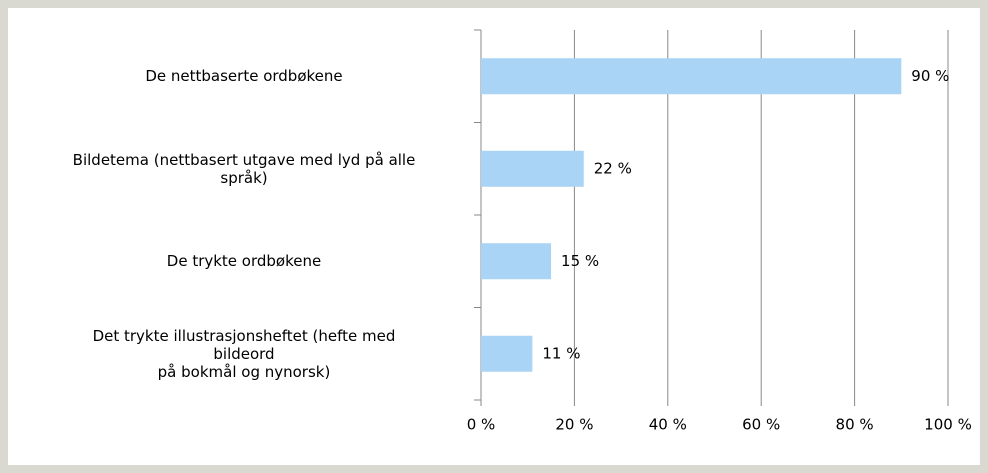 This screenshot has width=988, height=473. What do you see at coordinates (580, 261) in the screenshot?
I see `value-label: 15 %` at bounding box center [580, 261].